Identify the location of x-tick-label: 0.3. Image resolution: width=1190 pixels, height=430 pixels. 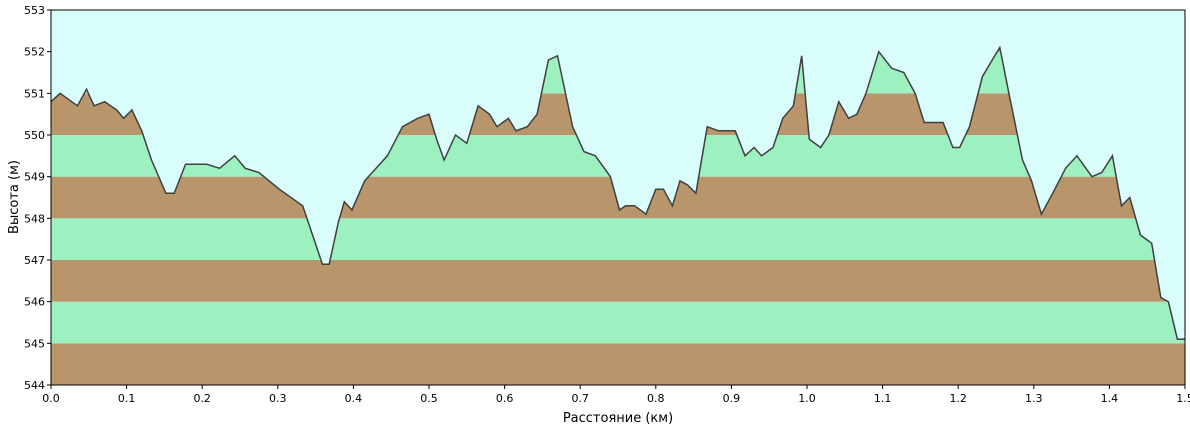
(278, 398).